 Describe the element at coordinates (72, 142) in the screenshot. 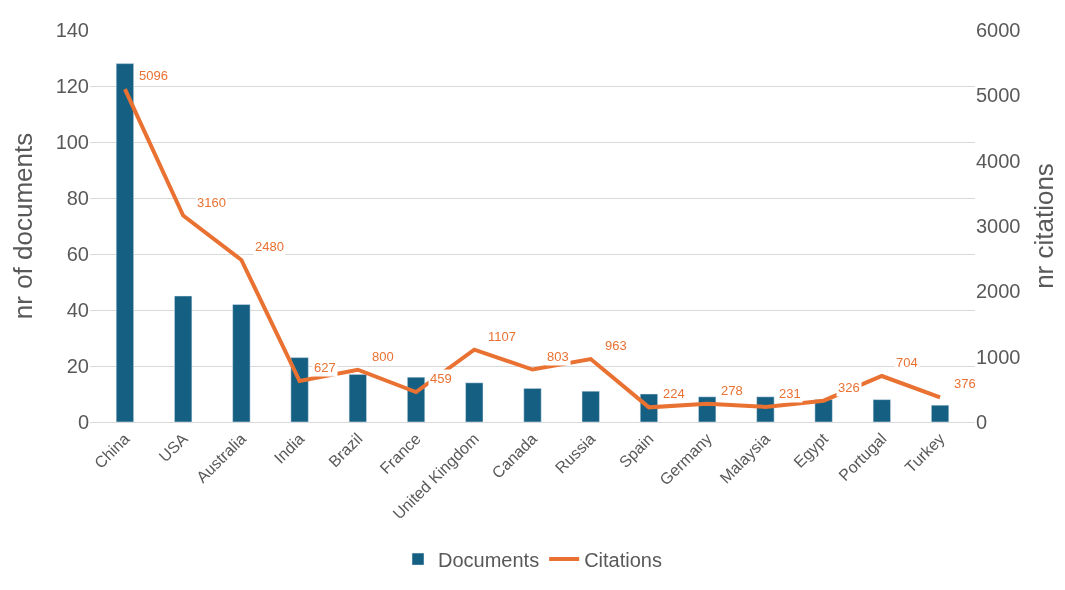

I see `y-tick-label: 100` at that location.